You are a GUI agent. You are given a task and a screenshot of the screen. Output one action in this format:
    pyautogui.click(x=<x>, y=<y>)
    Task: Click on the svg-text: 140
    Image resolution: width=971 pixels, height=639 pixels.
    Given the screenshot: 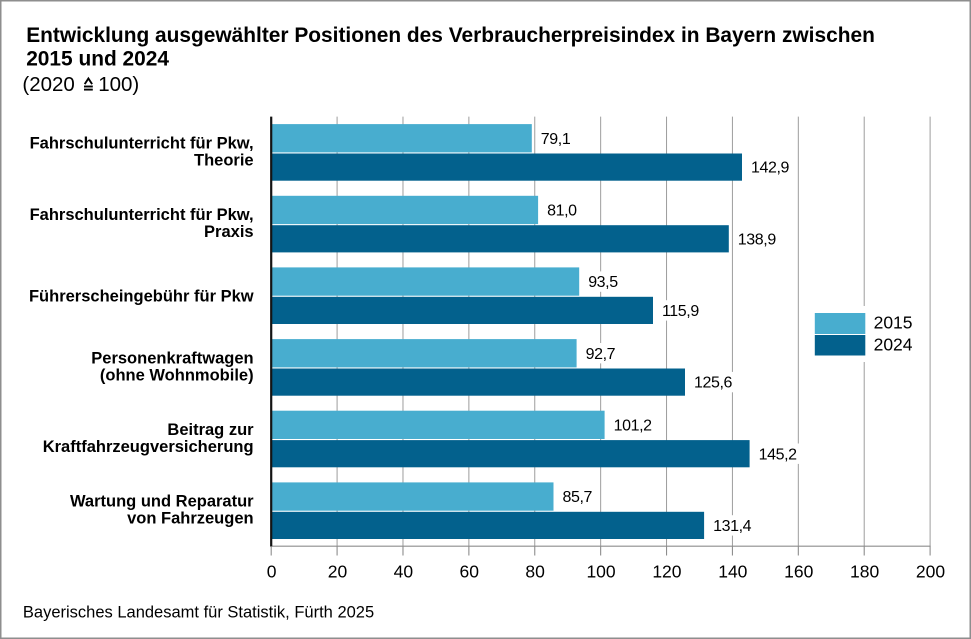 What is the action you would take?
    pyautogui.click(x=732, y=571)
    